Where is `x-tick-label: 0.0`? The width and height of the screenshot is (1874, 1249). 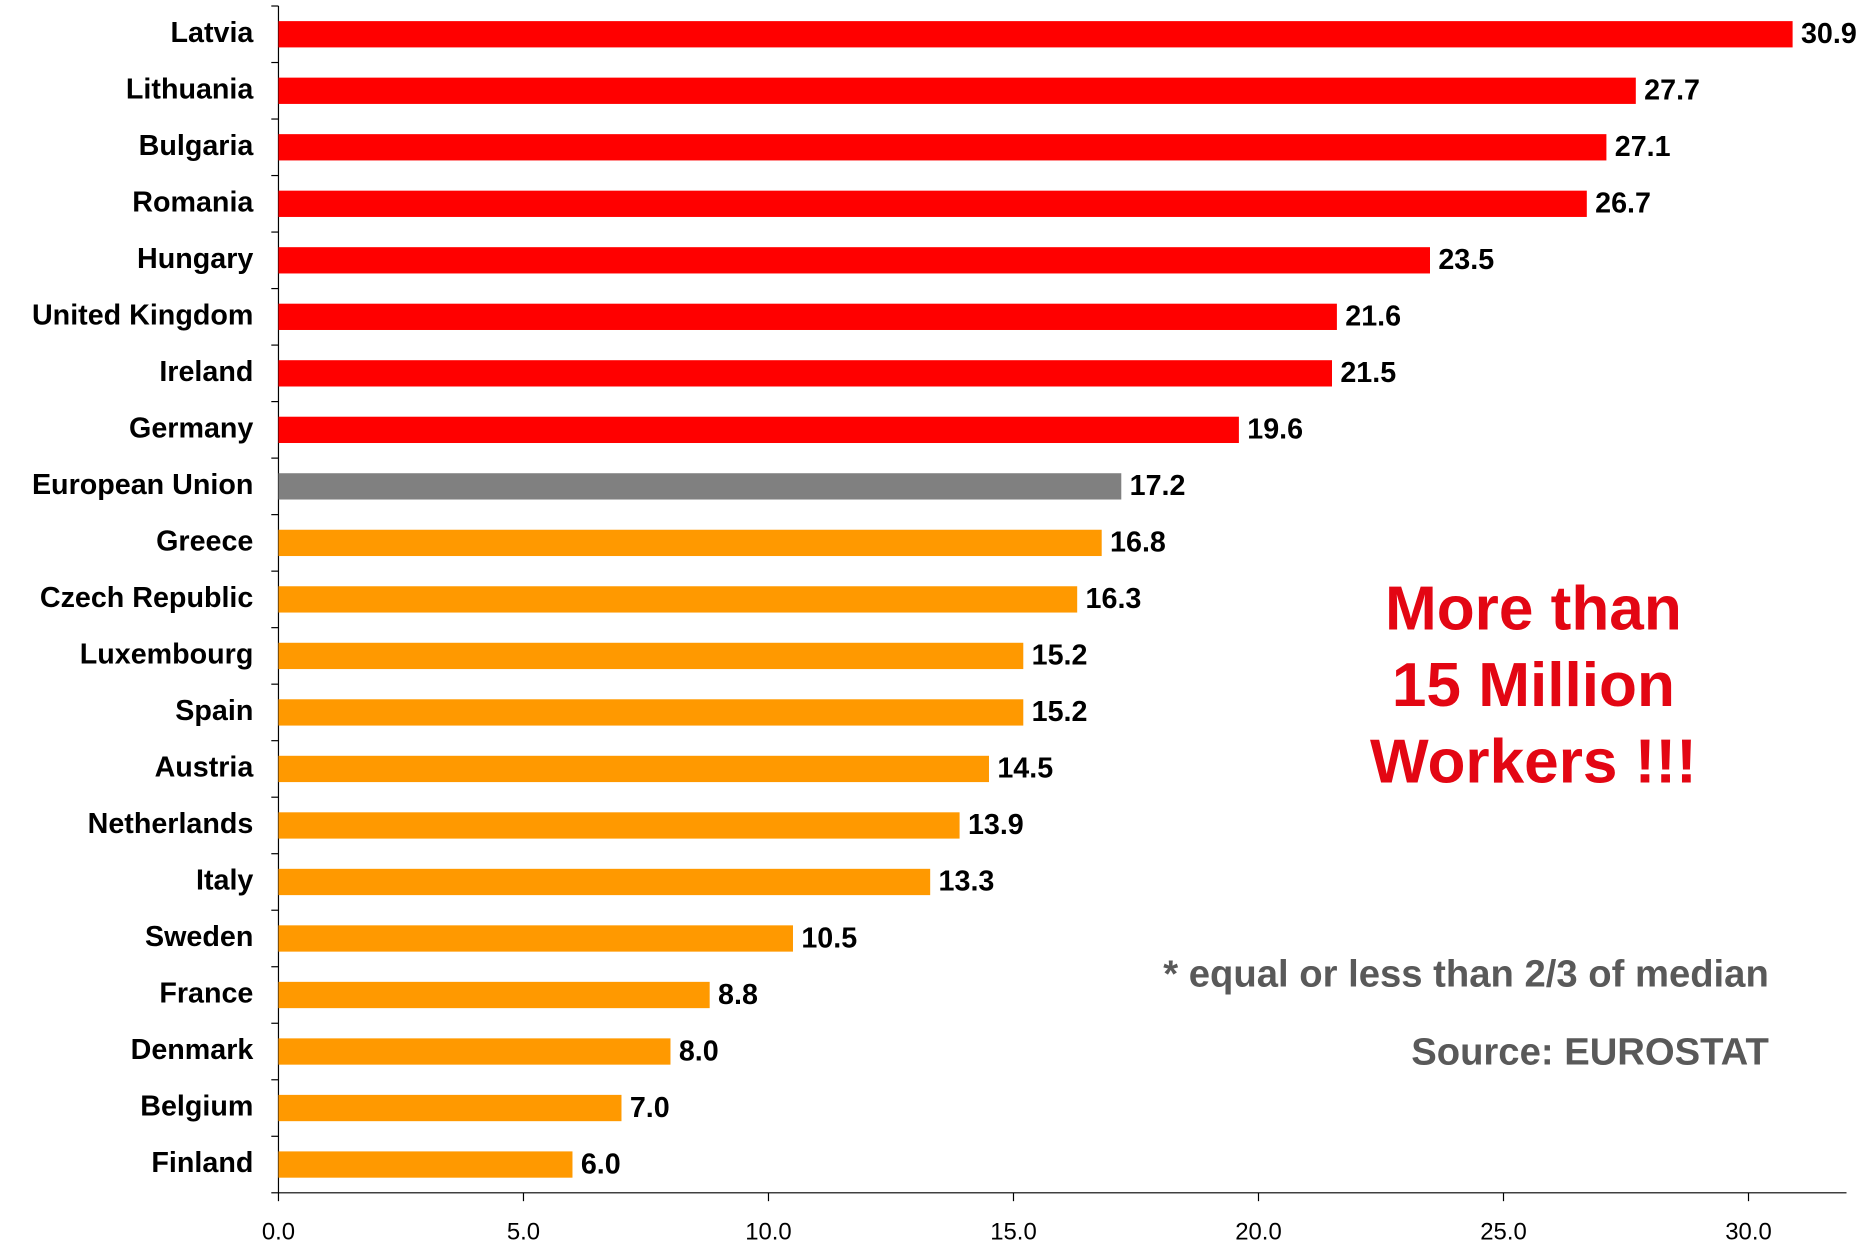
x-tick-label: 0.0 is located at coordinates (278, 1232).